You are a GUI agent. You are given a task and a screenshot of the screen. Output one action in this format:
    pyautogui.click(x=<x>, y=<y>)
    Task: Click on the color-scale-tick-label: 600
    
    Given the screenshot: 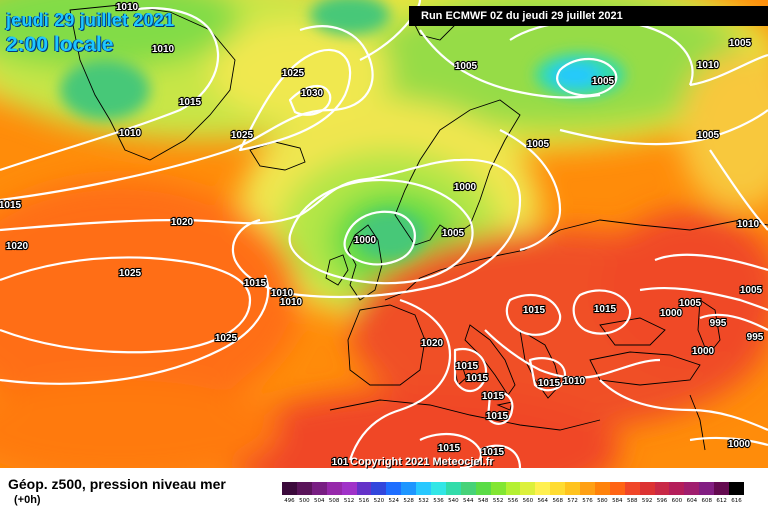 What is the action you would take?
    pyautogui.click(x=677, y=501)
    